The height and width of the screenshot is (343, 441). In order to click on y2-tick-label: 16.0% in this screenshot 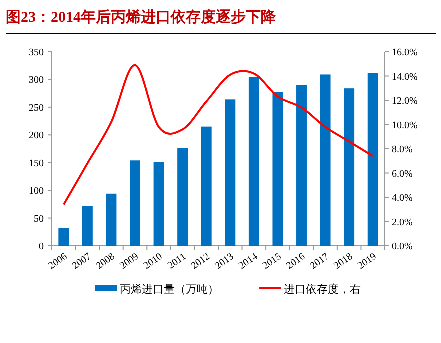, I will do `click(405, 53)`.